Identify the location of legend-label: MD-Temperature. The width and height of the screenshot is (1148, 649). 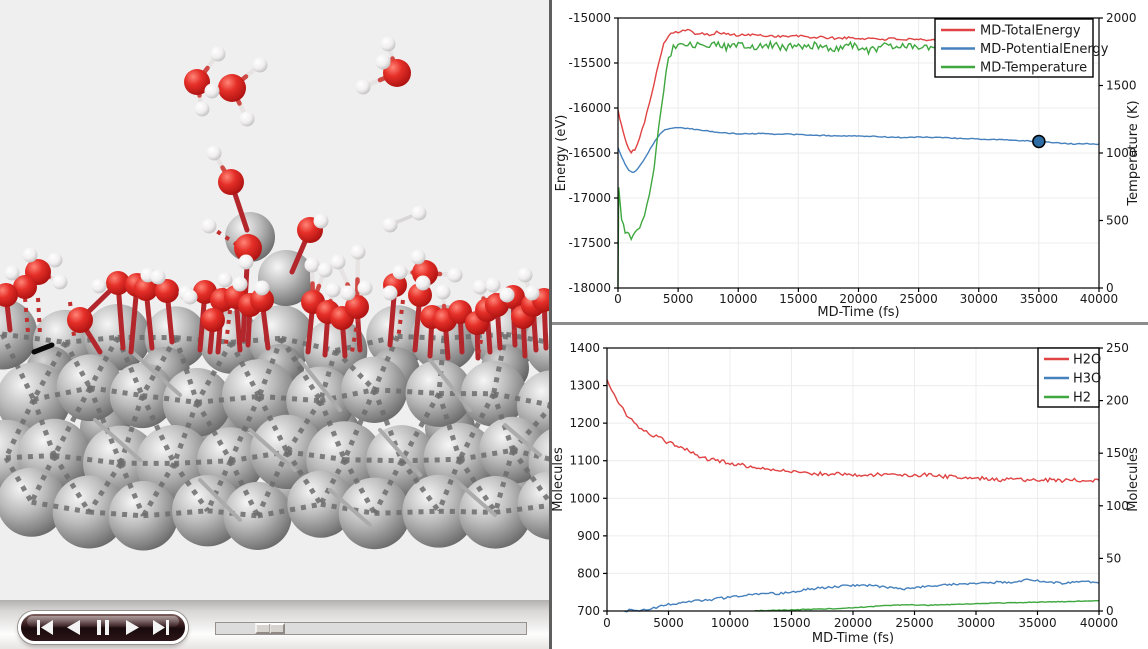
(1033, 68).